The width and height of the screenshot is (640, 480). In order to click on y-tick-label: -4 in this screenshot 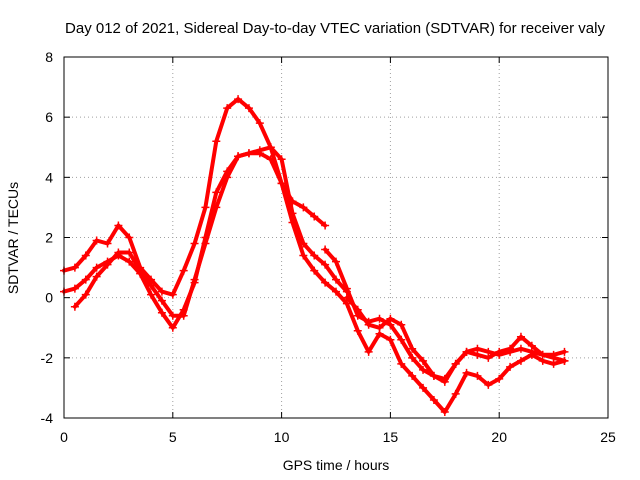, I will do `click(47, 418)`.